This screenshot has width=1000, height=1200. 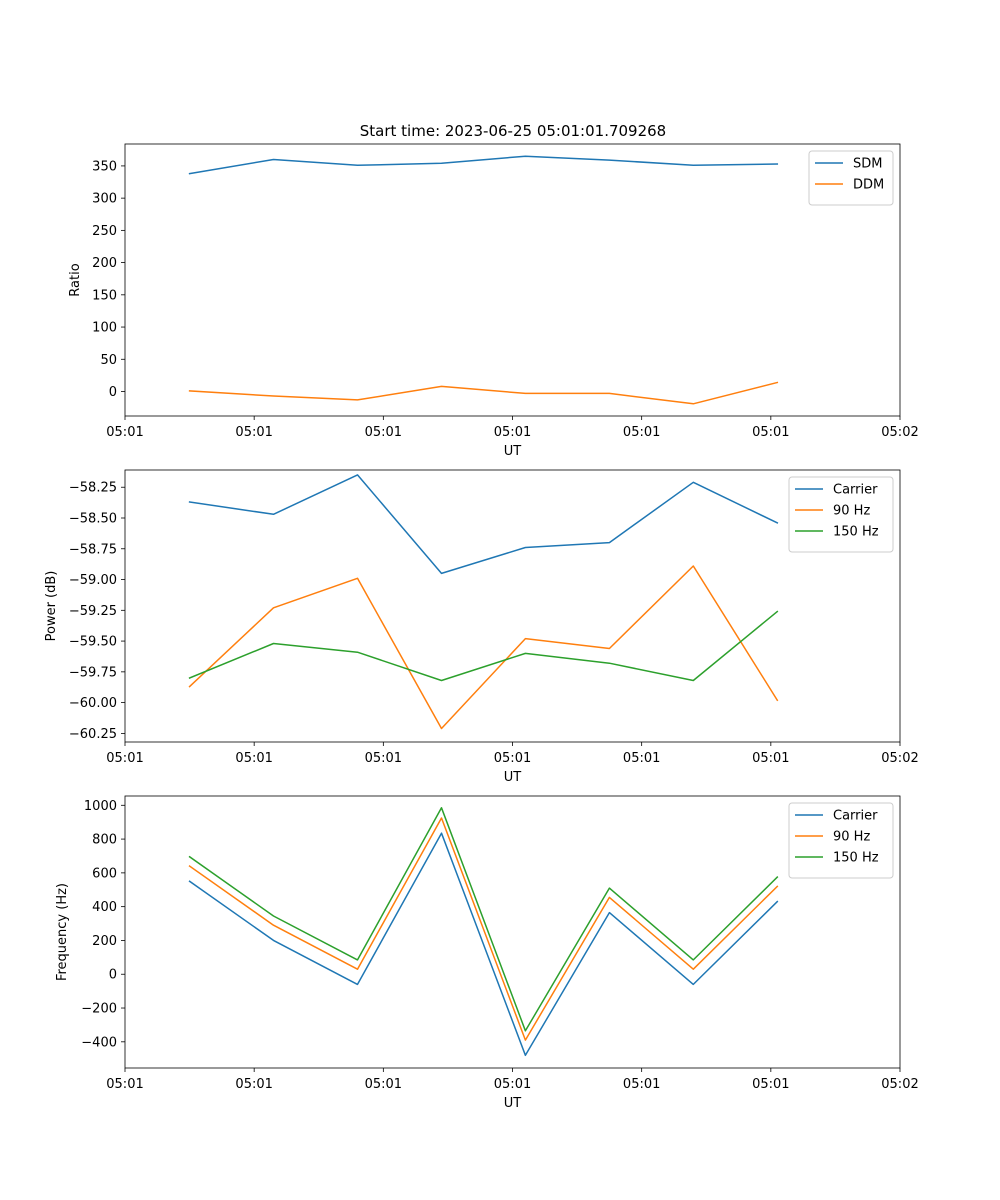 I want to click on series-line-ddm, so click(x=483, y=393).